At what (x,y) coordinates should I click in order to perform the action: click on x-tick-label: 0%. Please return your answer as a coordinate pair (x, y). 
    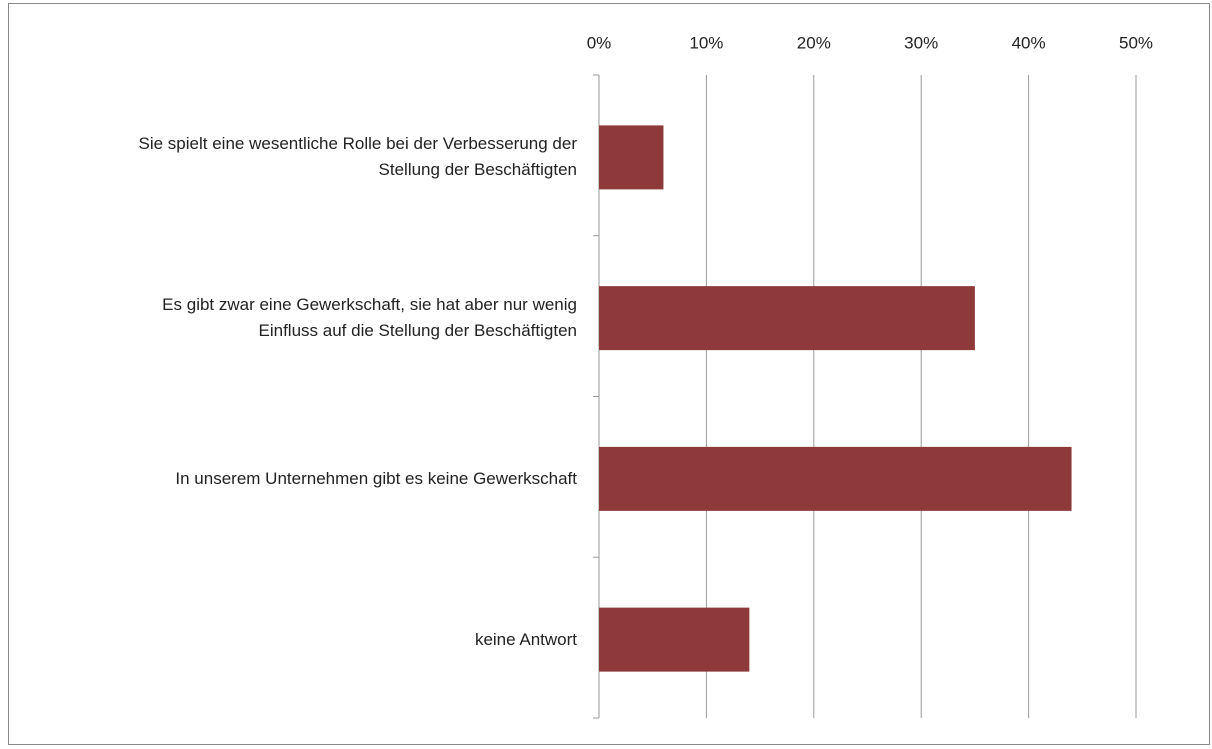
    Looking at the image, I should click on (599, 42).